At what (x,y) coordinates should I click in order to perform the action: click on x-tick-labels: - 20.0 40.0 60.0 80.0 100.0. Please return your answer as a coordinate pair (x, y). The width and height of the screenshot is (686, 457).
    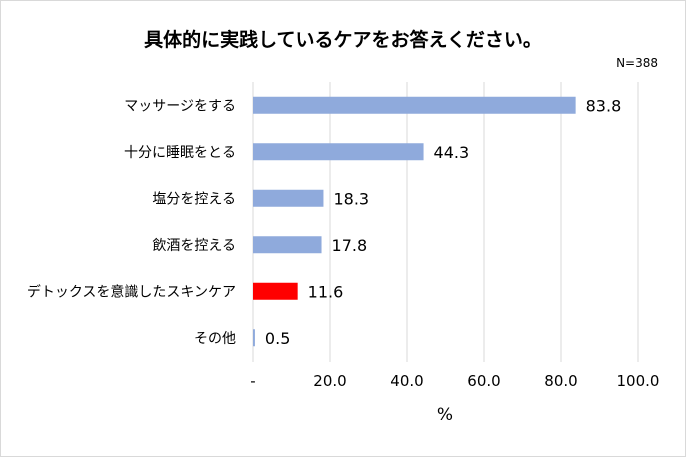
    Looking at the image, I should click on (454, 381).